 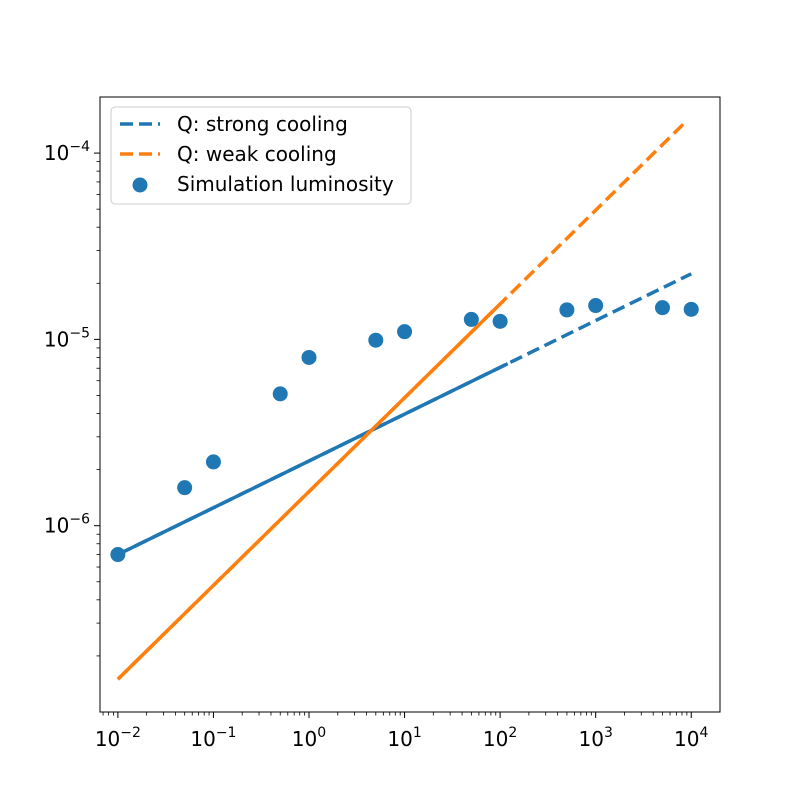 What do you see at coordinates (257, 154) in the screenshot?
I see `legend-label-1: Q: weak cooling` at bounding box center [257, 154].